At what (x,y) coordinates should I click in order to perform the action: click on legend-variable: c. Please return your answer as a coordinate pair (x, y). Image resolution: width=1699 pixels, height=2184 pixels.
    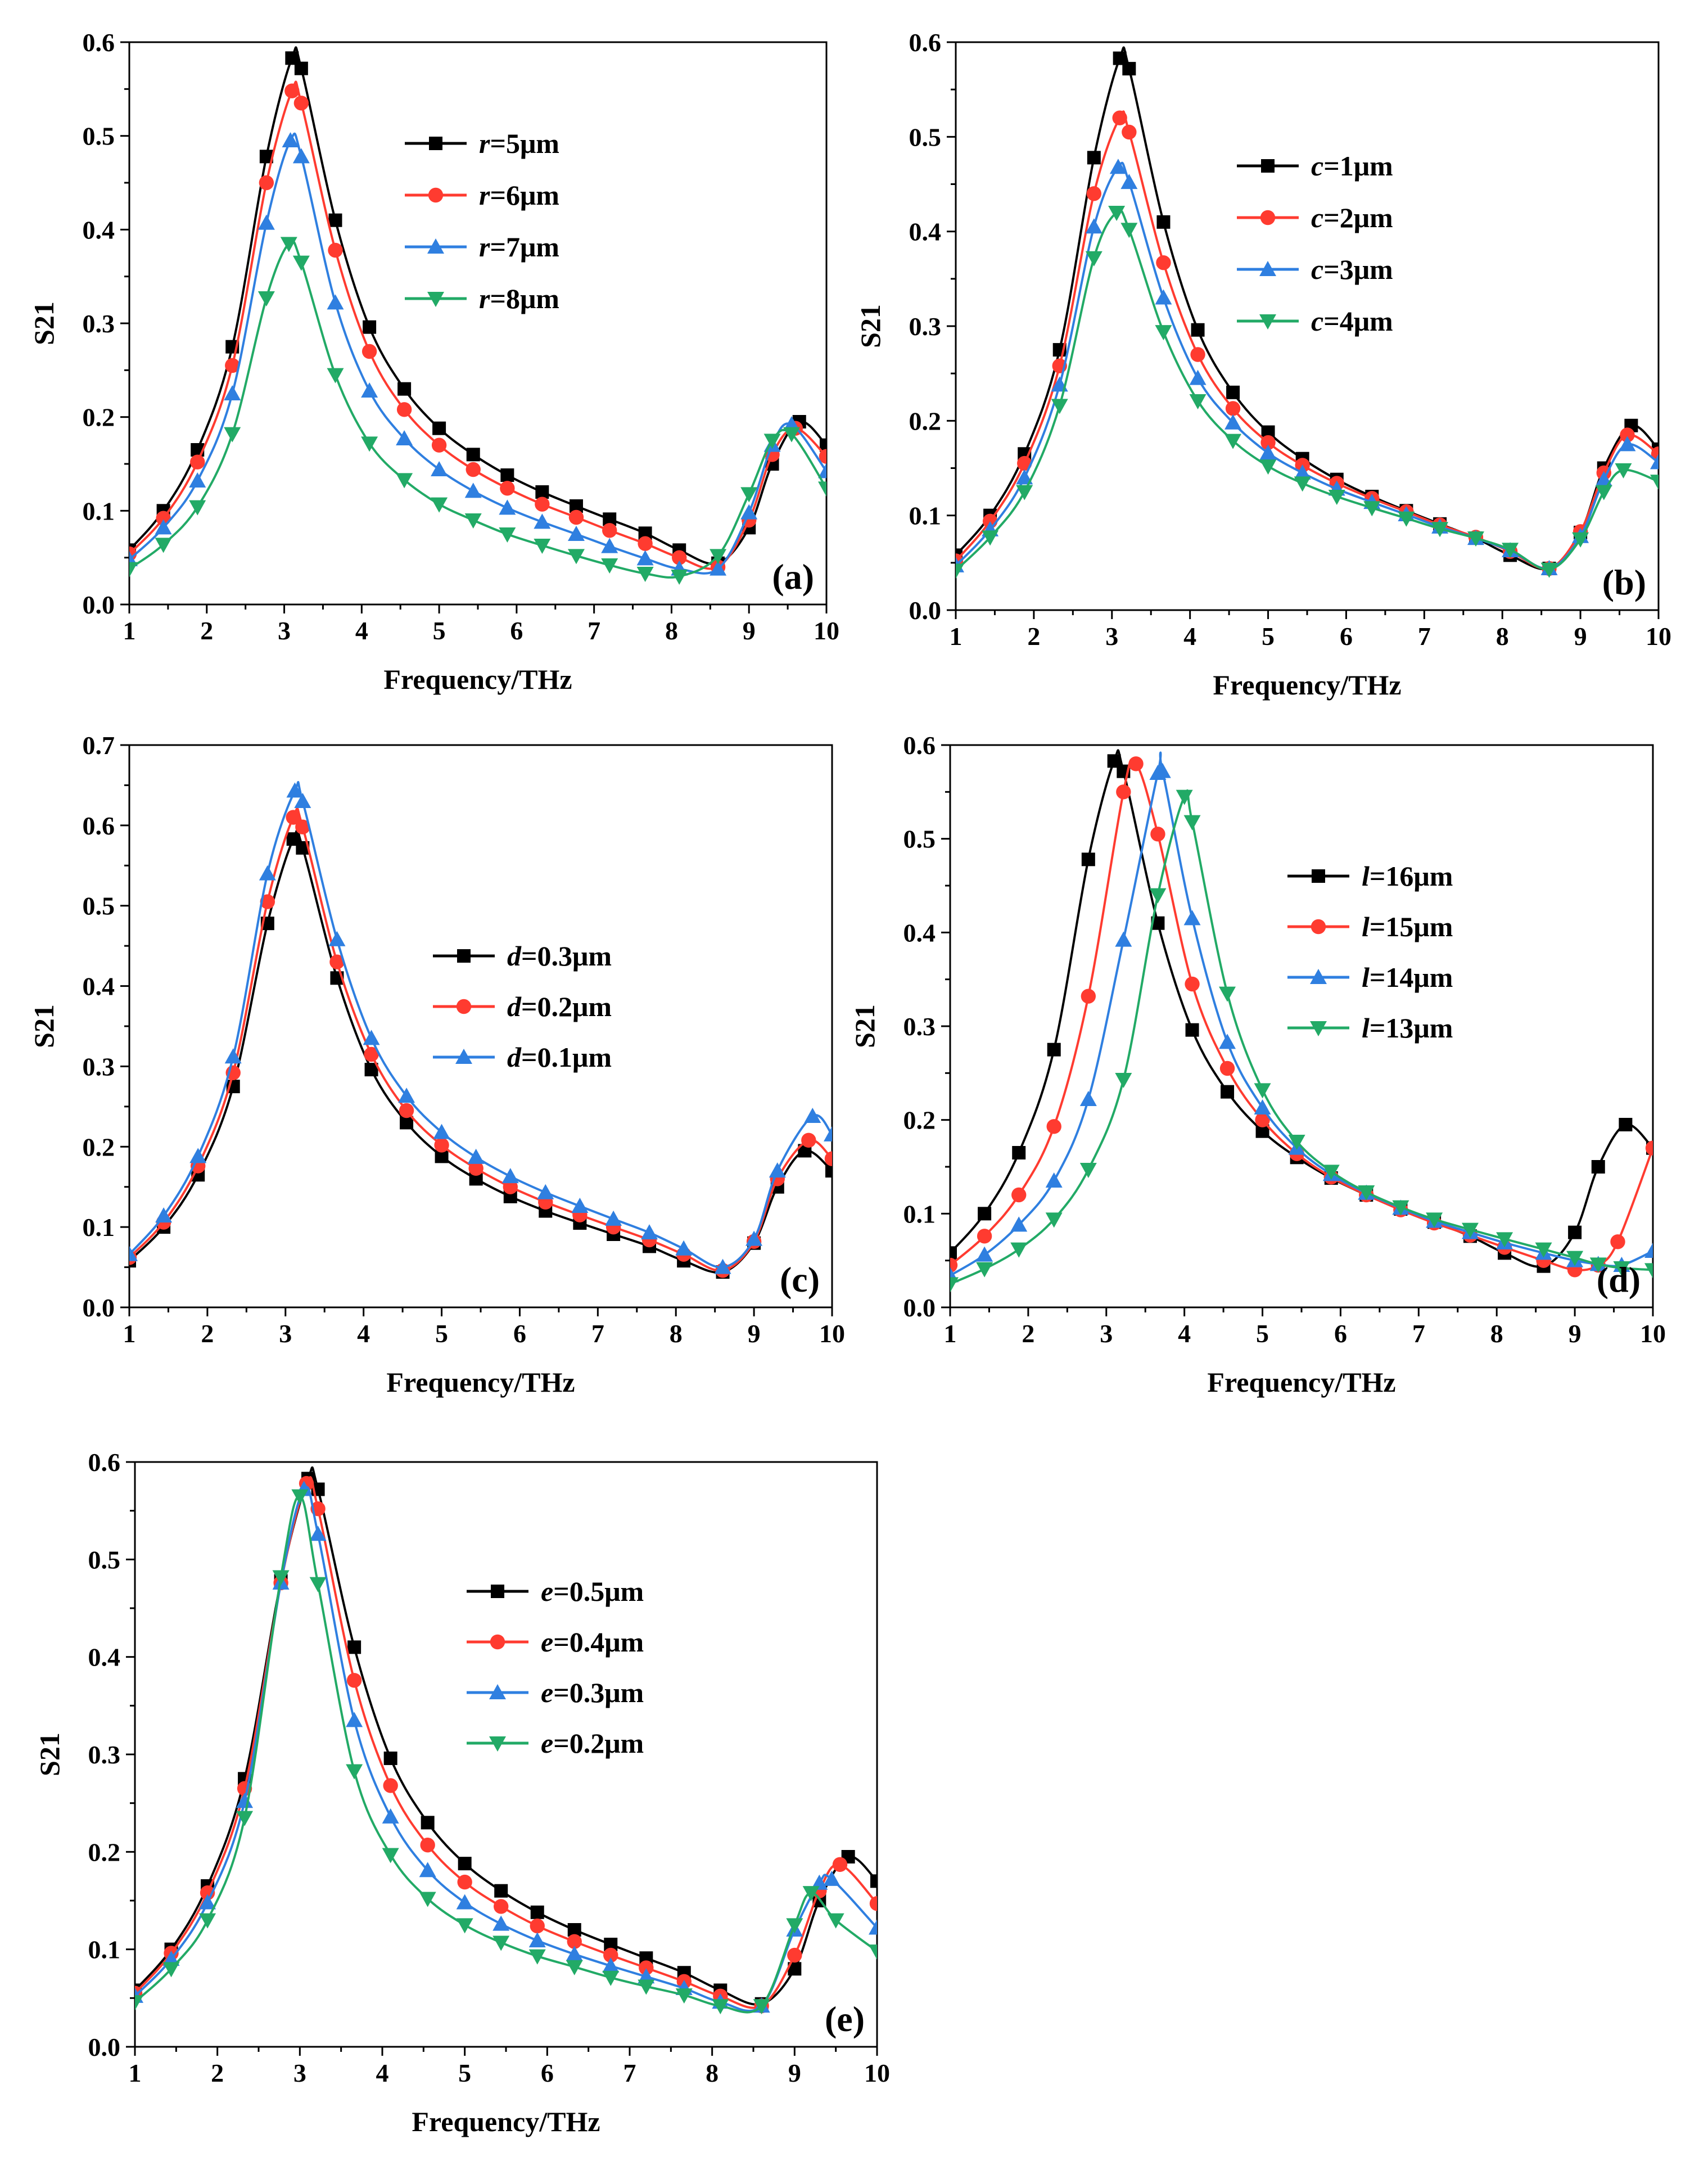
    Looking at the image, I should click on (1317, 321).